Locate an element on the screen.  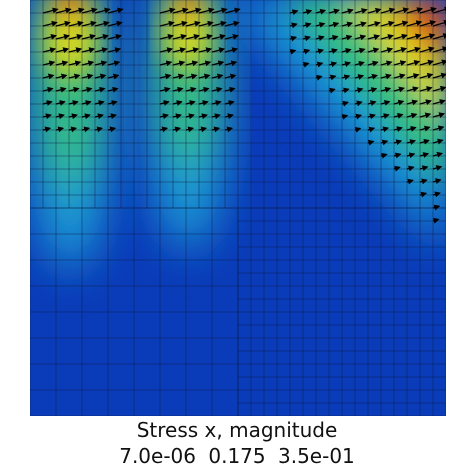
legend-min-label: 7.0e-06 is located at coordinates (157, 456).